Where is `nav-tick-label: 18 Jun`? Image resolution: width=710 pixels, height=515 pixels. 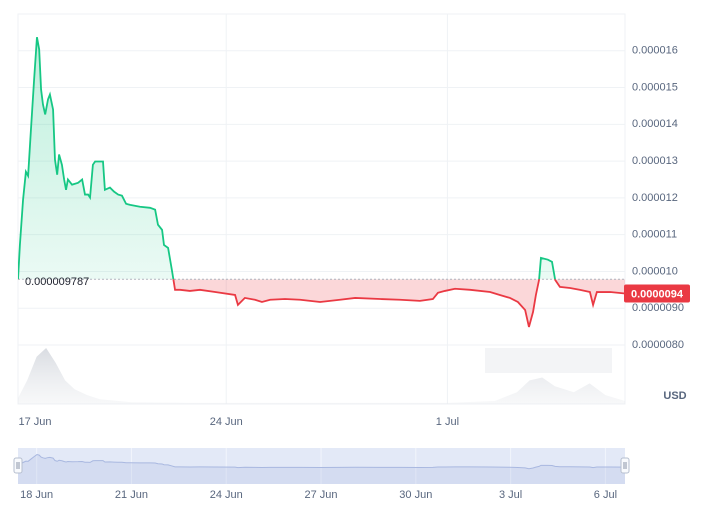
nav-tick-label: 18 Jun is located at coordinates (36, 495).